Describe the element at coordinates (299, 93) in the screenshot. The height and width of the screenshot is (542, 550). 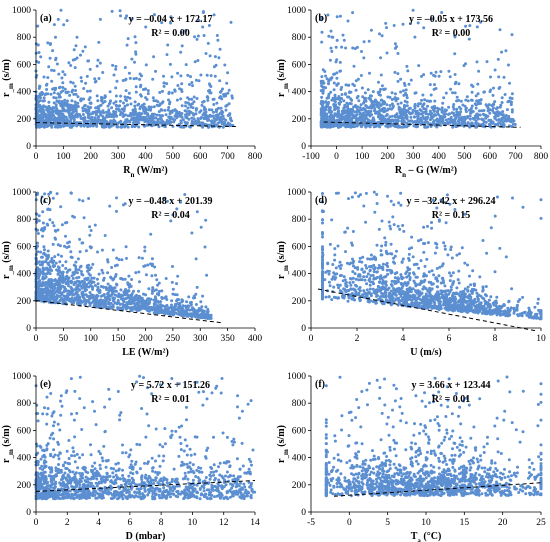
I see `y-tick-label: 400` at that location.